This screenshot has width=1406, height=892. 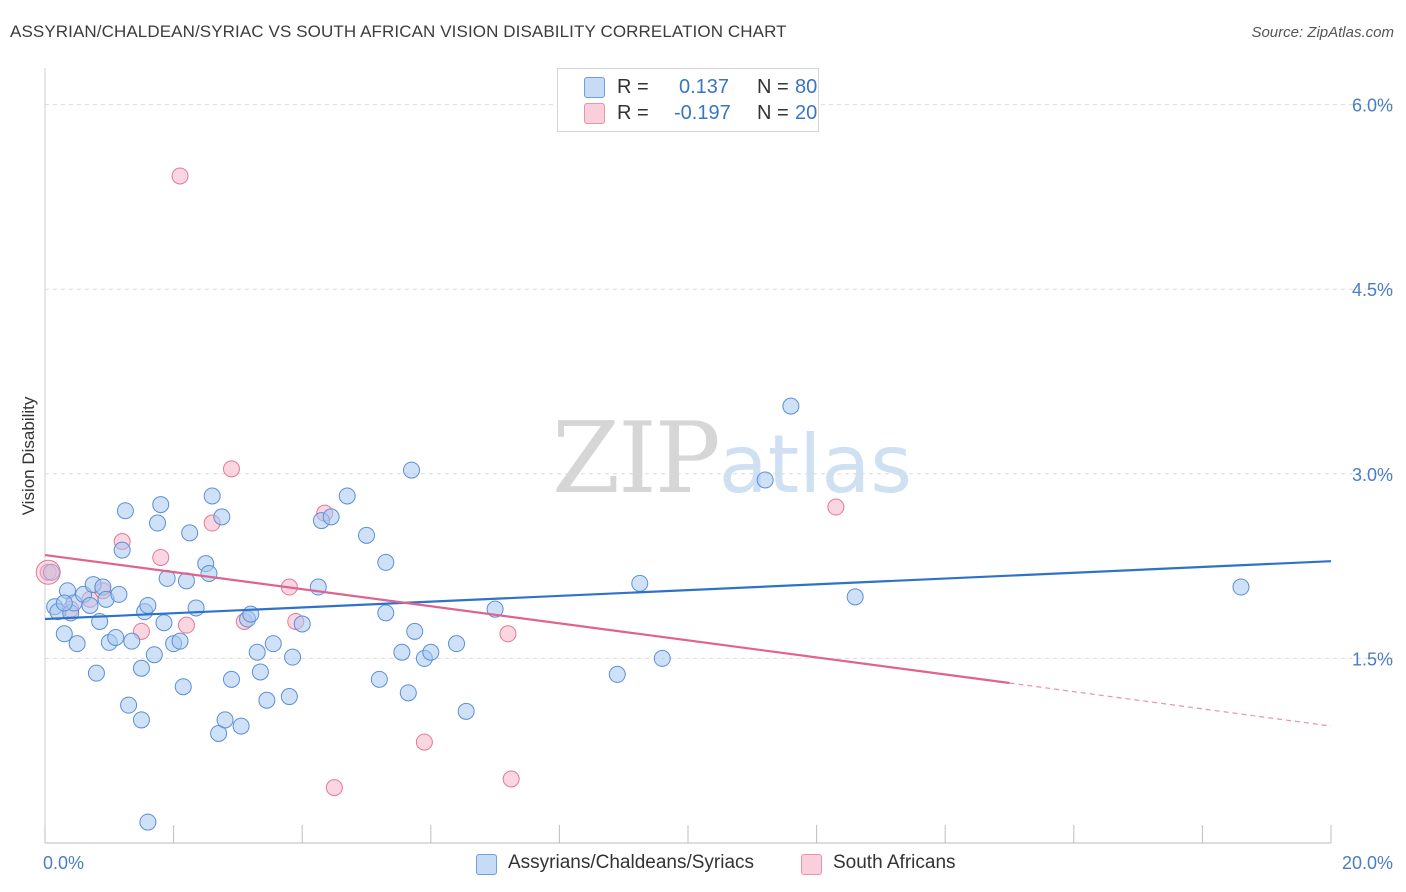 I want to click on legend-r-value: -0.197, so click(x=702, y=113).